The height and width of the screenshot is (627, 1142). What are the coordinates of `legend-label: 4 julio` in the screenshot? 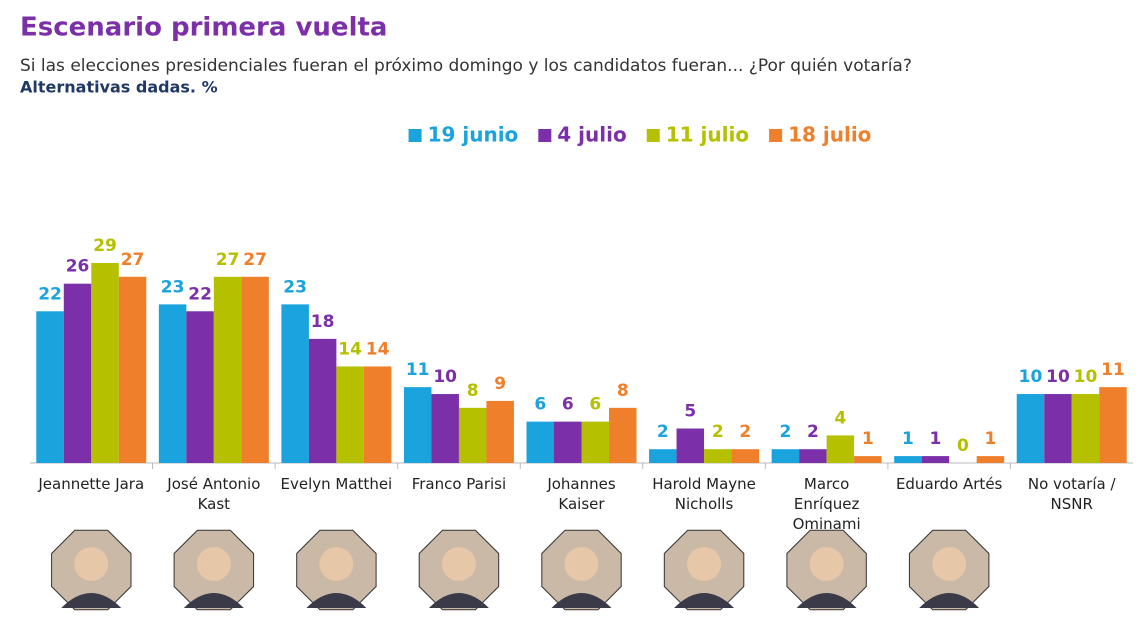 It's located at (591, 135).